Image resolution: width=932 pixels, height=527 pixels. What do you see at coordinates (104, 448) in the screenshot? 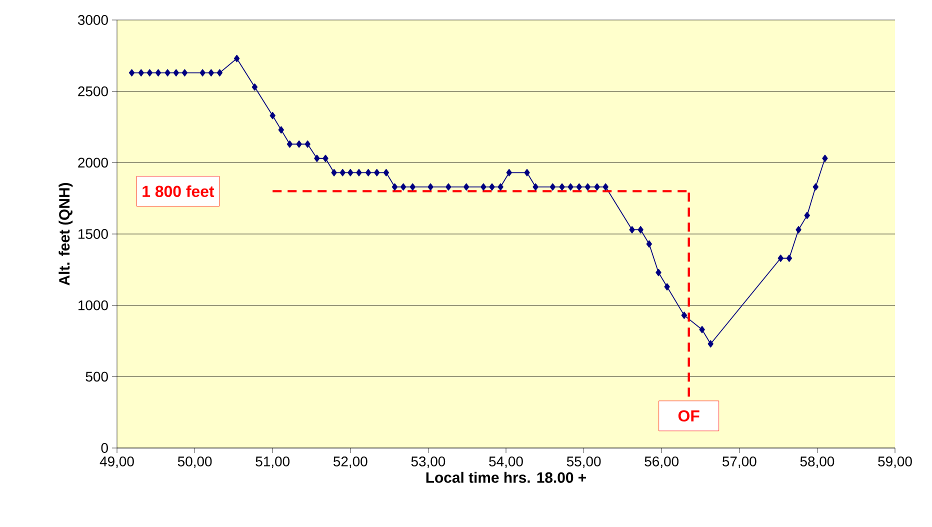
I see `y-tick-label: 0` at bounding box center [104, 448].